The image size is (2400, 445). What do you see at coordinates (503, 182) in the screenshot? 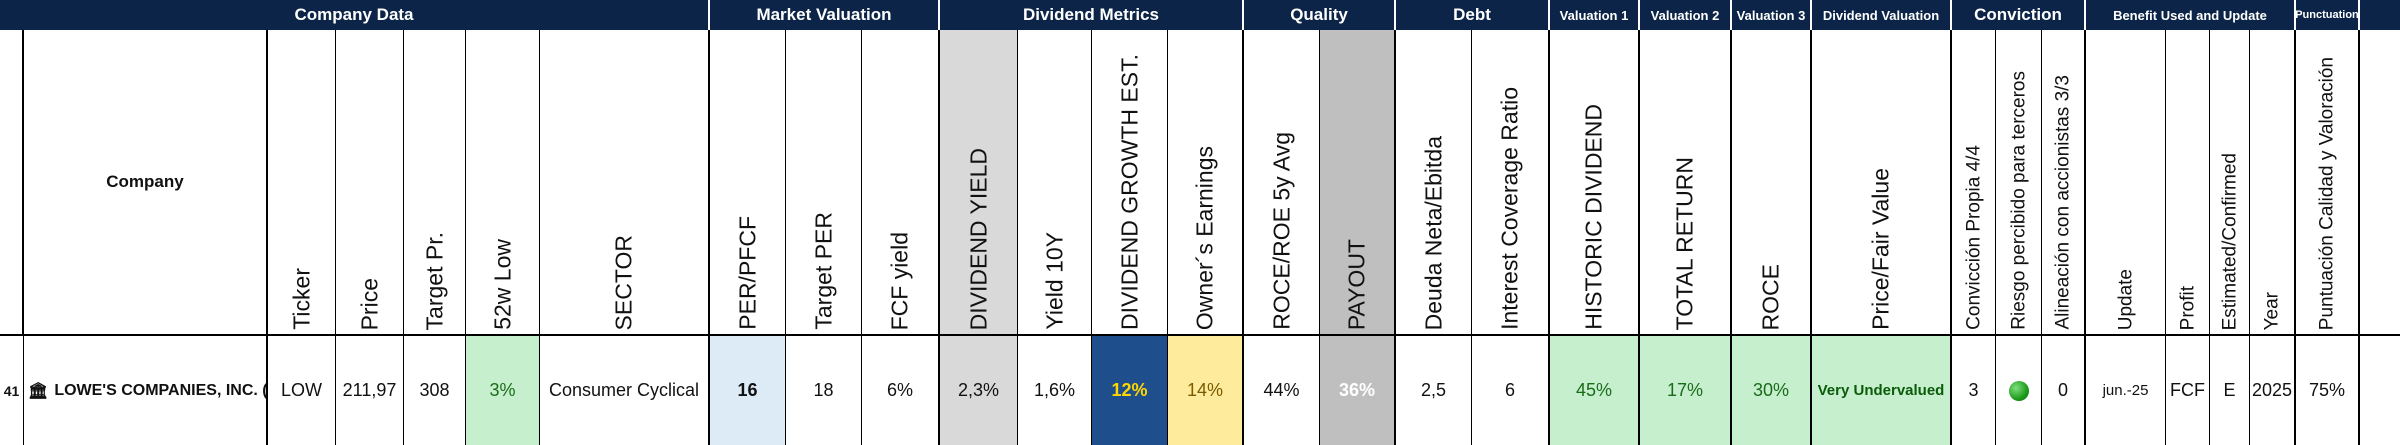
I see `header-52w-low: 52w Low` at bounding box center [503, 182].